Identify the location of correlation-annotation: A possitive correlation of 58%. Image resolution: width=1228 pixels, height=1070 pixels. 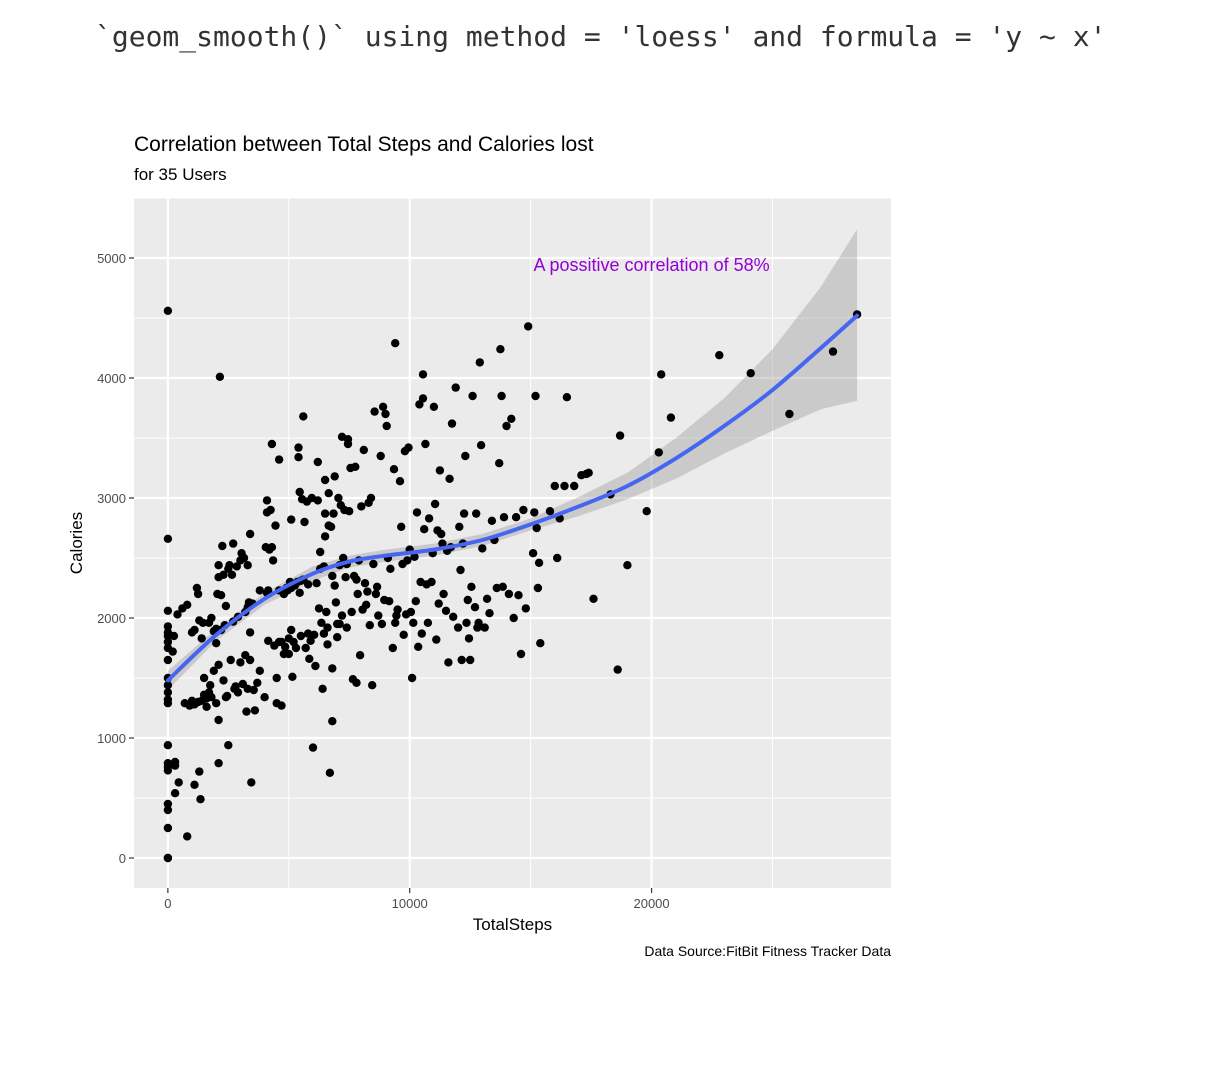
(651, 265).